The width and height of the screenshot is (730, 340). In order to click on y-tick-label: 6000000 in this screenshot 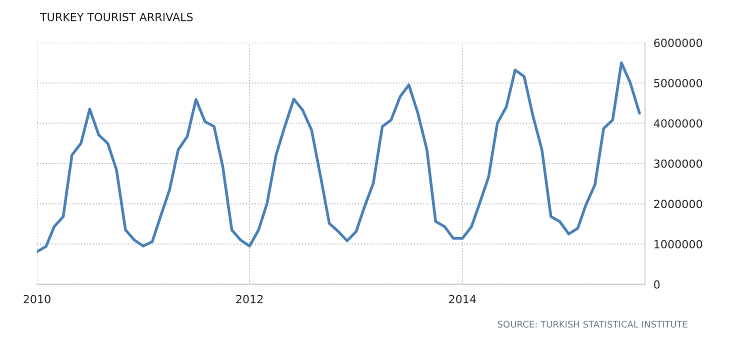, I will do `click(678, 43)`.